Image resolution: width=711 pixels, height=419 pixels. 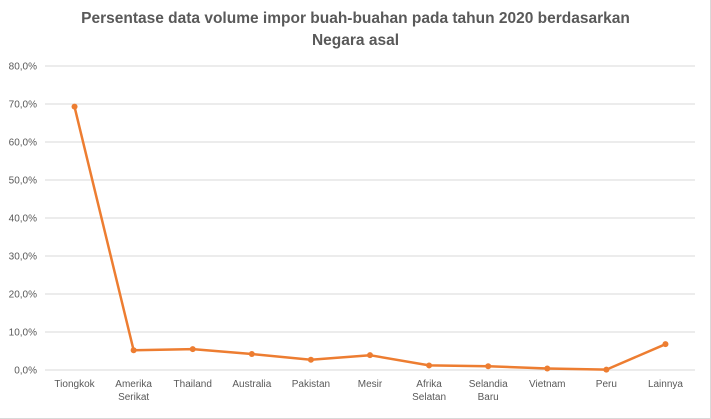 What do you see at coordinates (23, 181) in the screenshot?
I see `y-tick-label: 50,0%` at bounding box center [23, 181].